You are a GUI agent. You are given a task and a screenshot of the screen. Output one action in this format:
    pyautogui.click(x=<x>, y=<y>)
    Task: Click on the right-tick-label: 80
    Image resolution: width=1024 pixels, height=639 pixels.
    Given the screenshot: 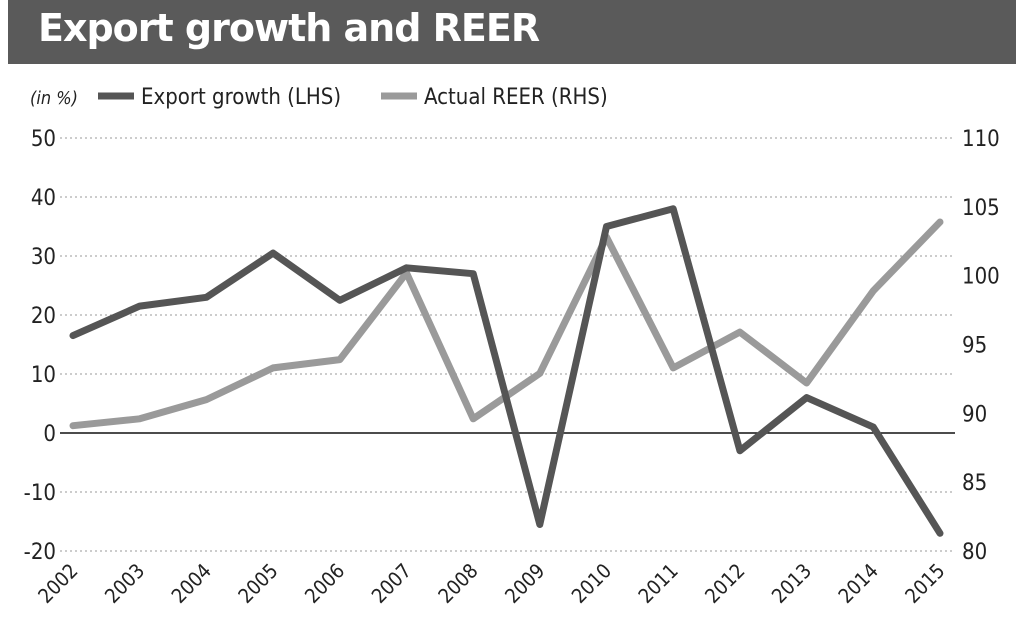 What is the action you would take?
    pyautogui.click(x=974, y=552)
    